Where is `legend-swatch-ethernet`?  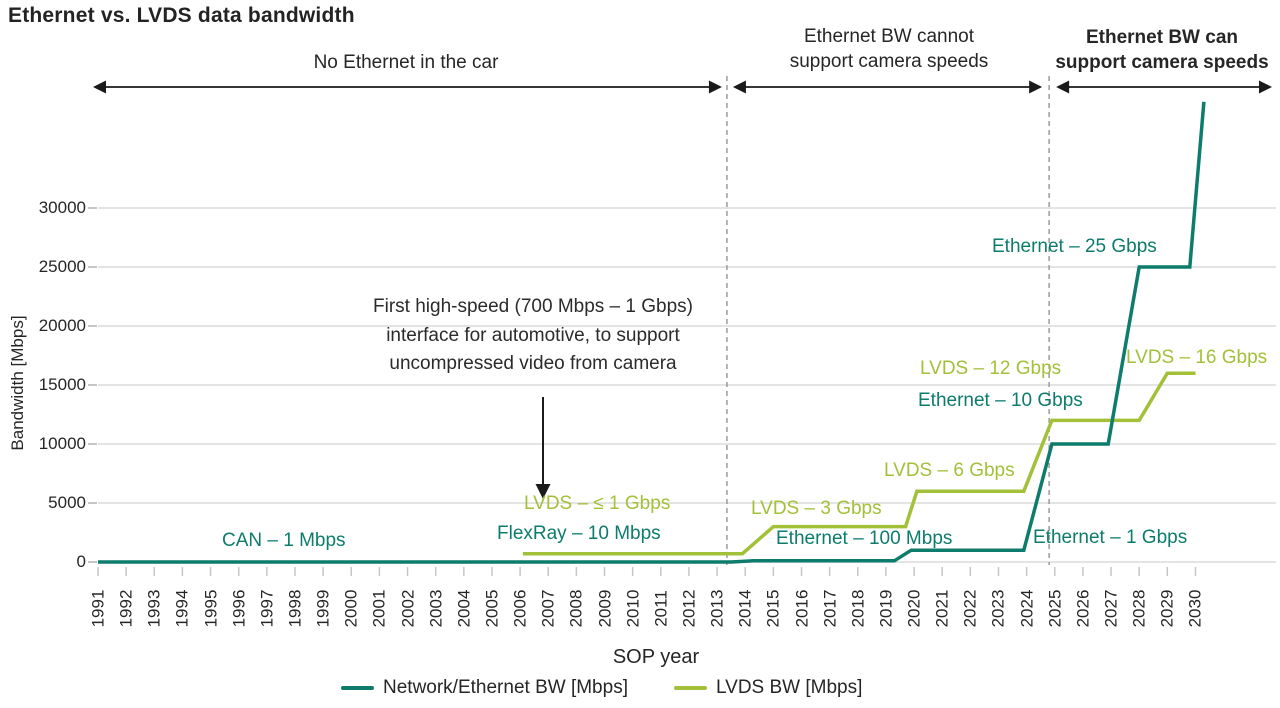
legend-swatch-ethernet is located at coordinates (357, 688).